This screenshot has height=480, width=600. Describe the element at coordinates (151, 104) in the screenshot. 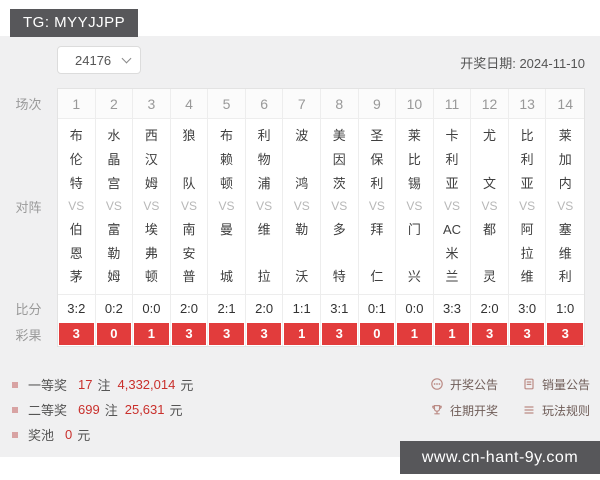

I see `match-number: 3` at that location.